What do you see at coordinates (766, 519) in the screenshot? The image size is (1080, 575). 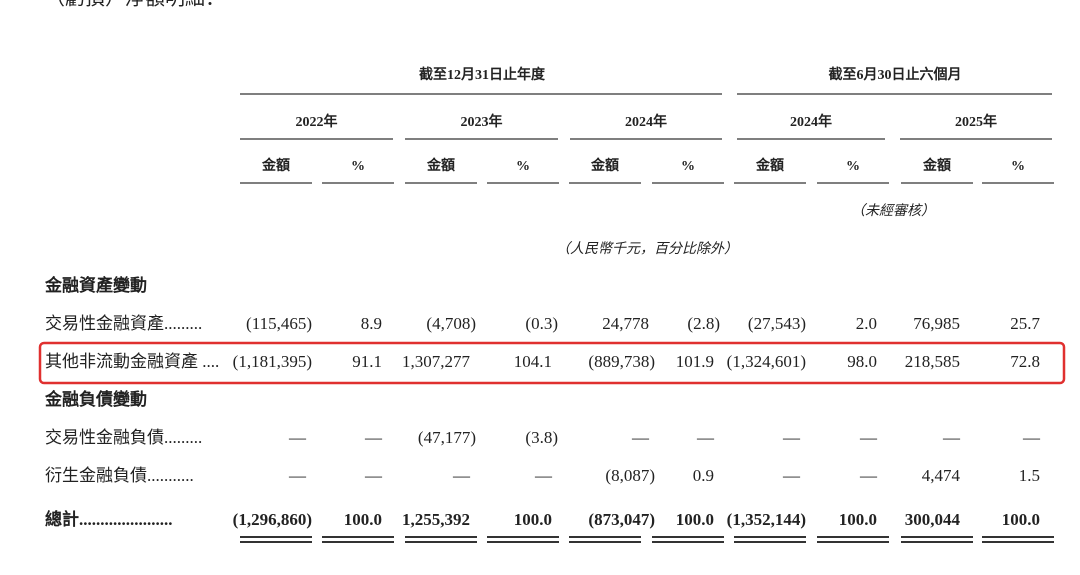 I see `cell: (1,352,144)` at bounding box center [766, 519].